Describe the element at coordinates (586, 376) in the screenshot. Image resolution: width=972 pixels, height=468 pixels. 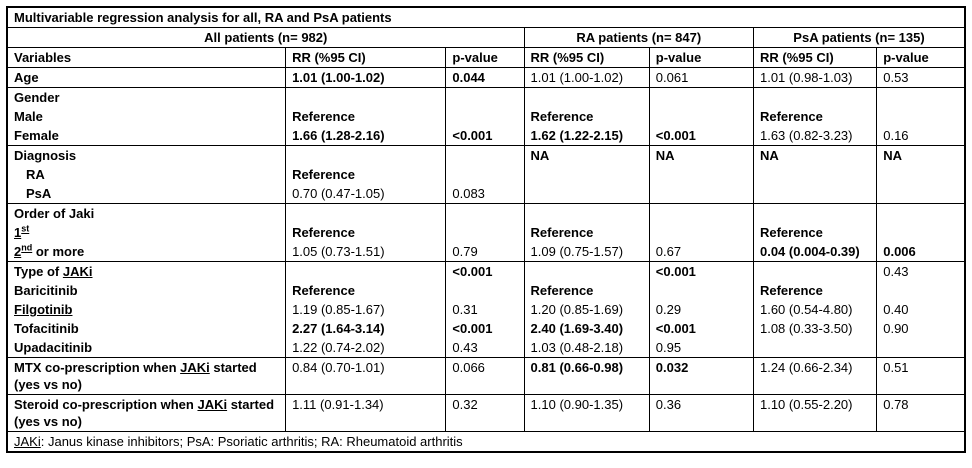
I see `rr-ra-cell: 0.81 (0.66-0.98)` at that location.